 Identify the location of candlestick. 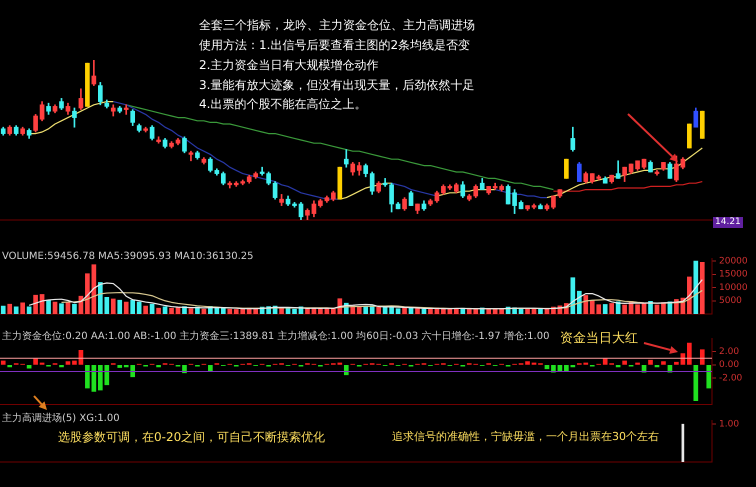
(191, 156).